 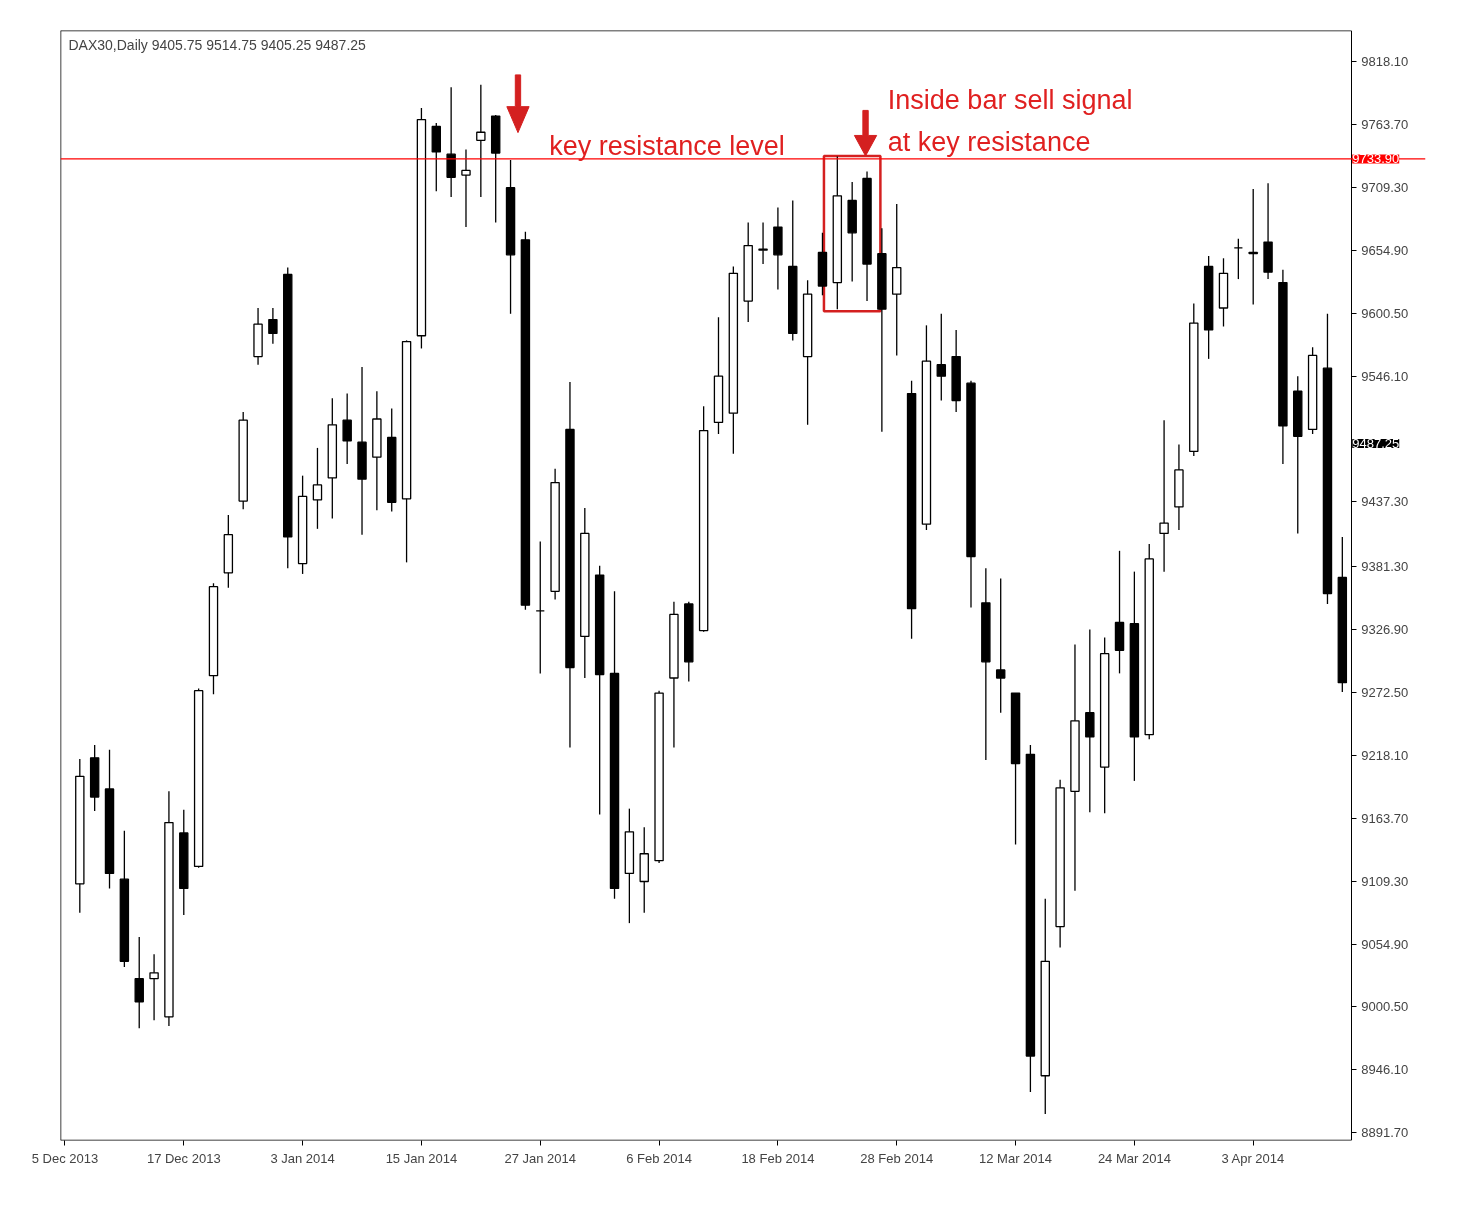 What do you see at coordinates (1385, 1133) in the screenshot?
I see `y-tick-label: 8891.70` at bounding box center [1385, 1133].